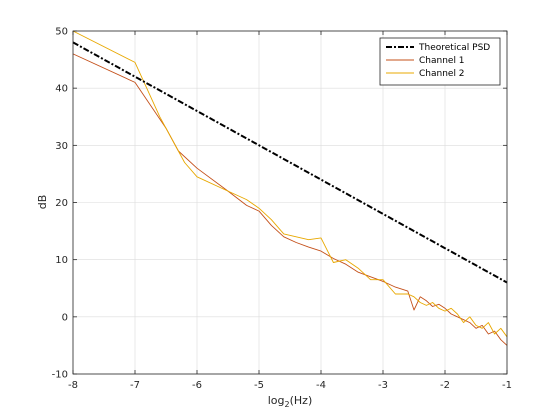 The width and height of the screenshot is (560, 420). What do you see at coordinates (65, 317) in the screenshot?
I see `y-tick-label: 0` at bounding box center [65, 317].